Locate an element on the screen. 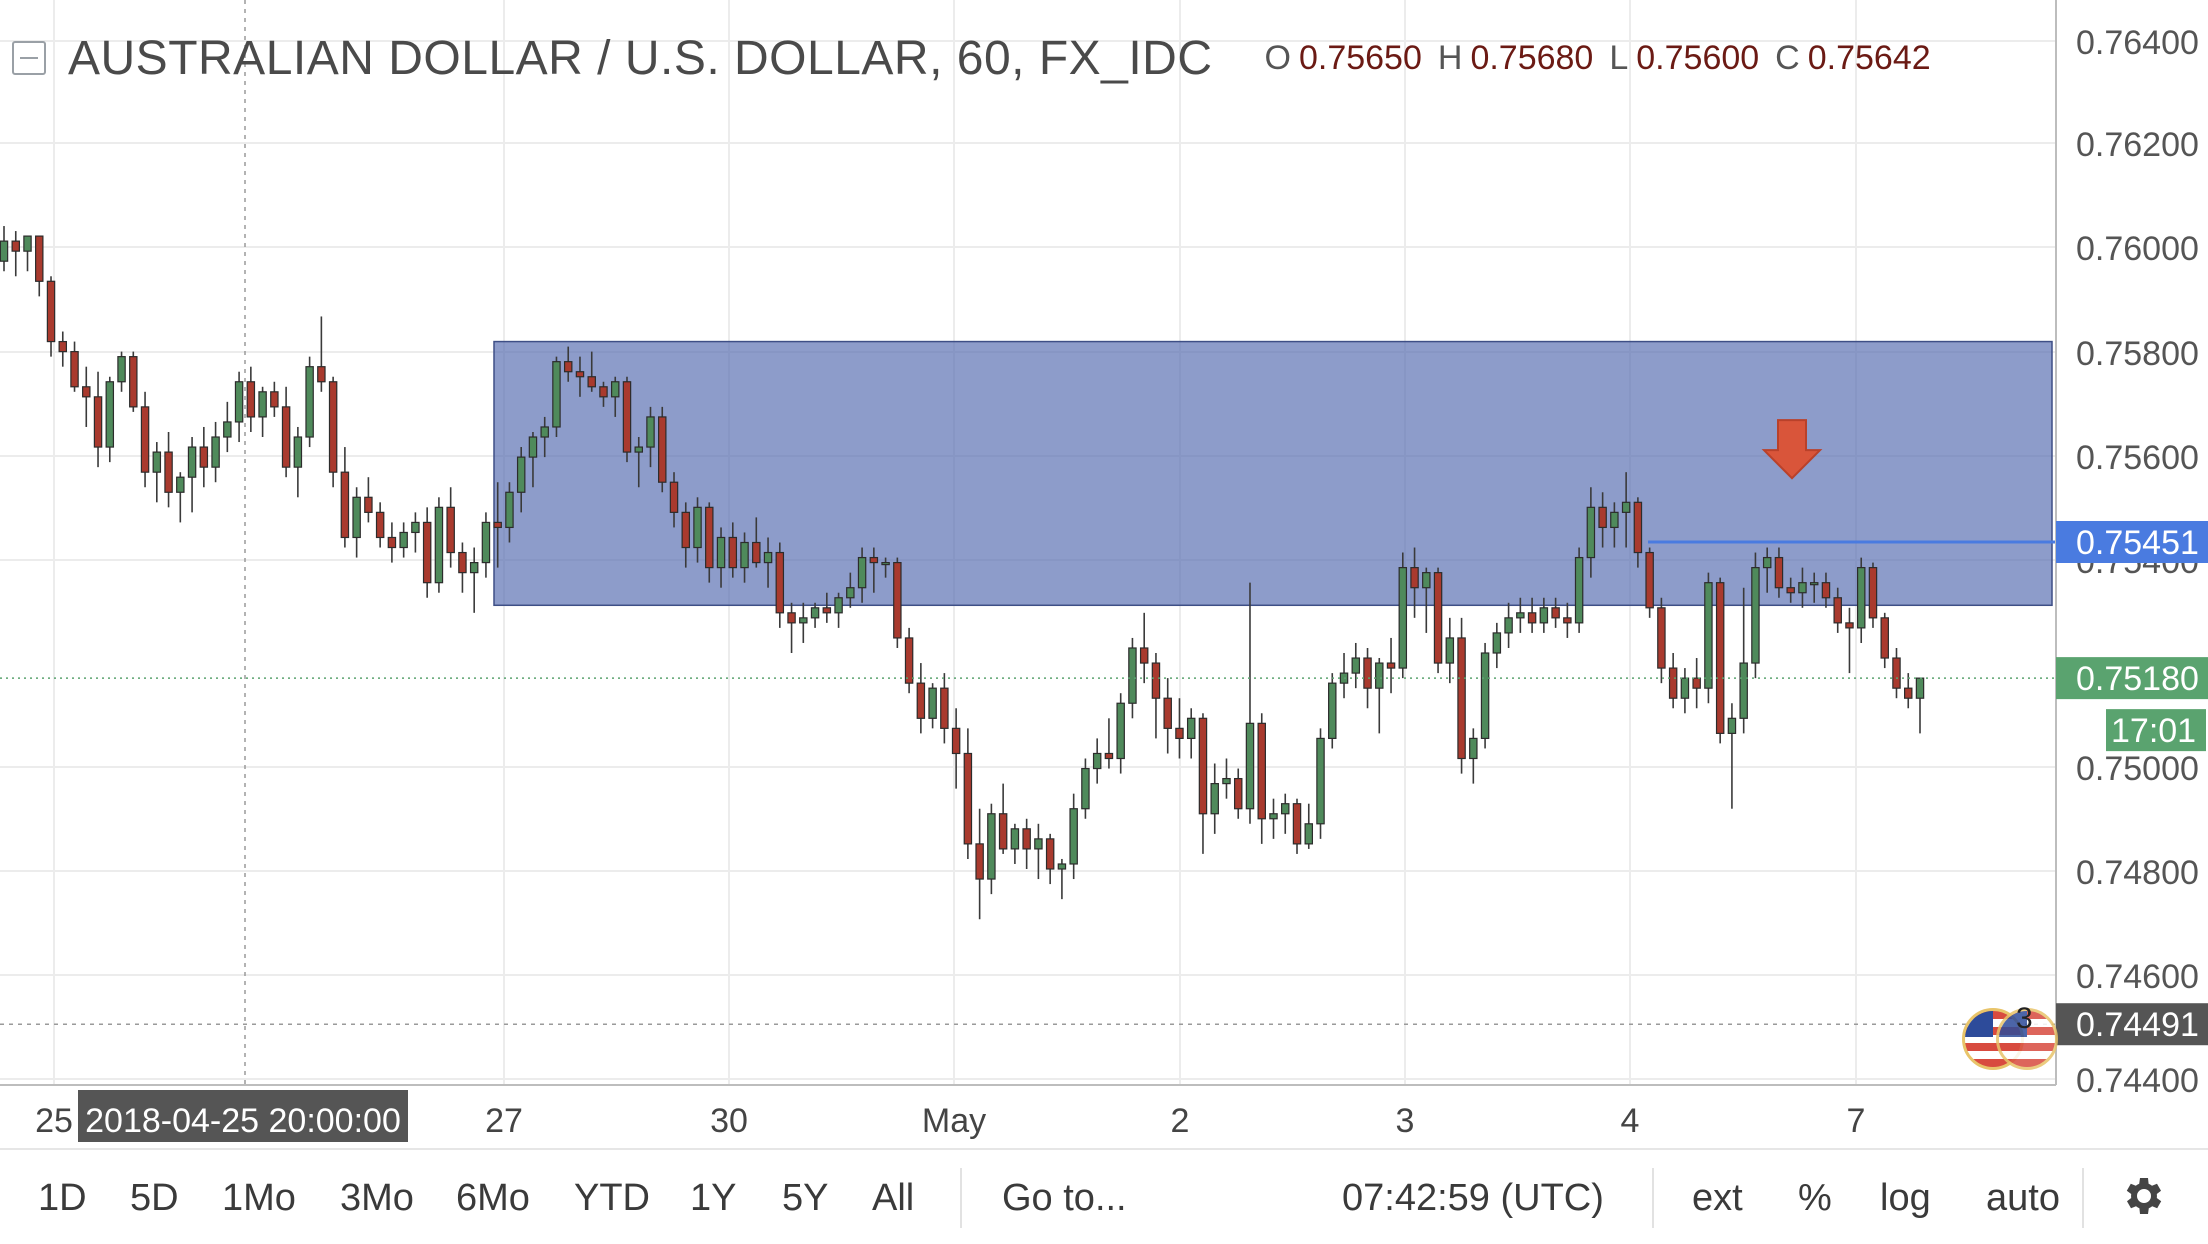  collapse-toggle-icon is located at coordinates (29, 58).